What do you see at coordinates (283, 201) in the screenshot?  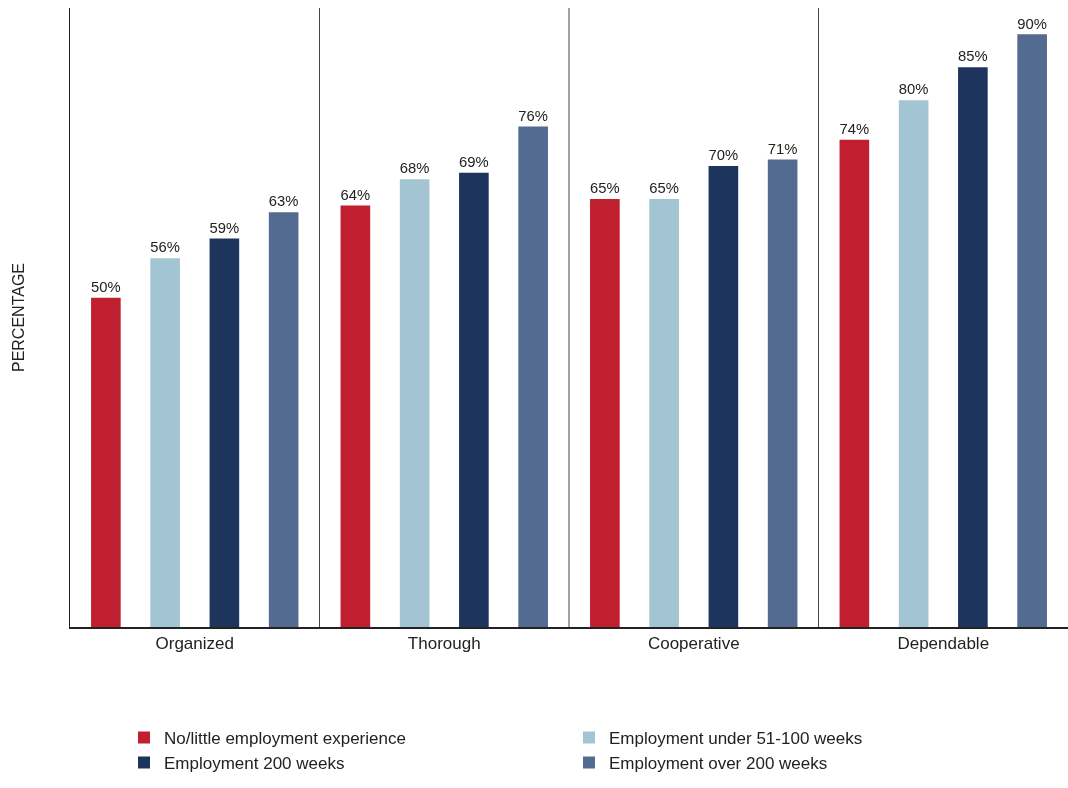 I see `data-label: 63%` at bounding box center [283, 201].